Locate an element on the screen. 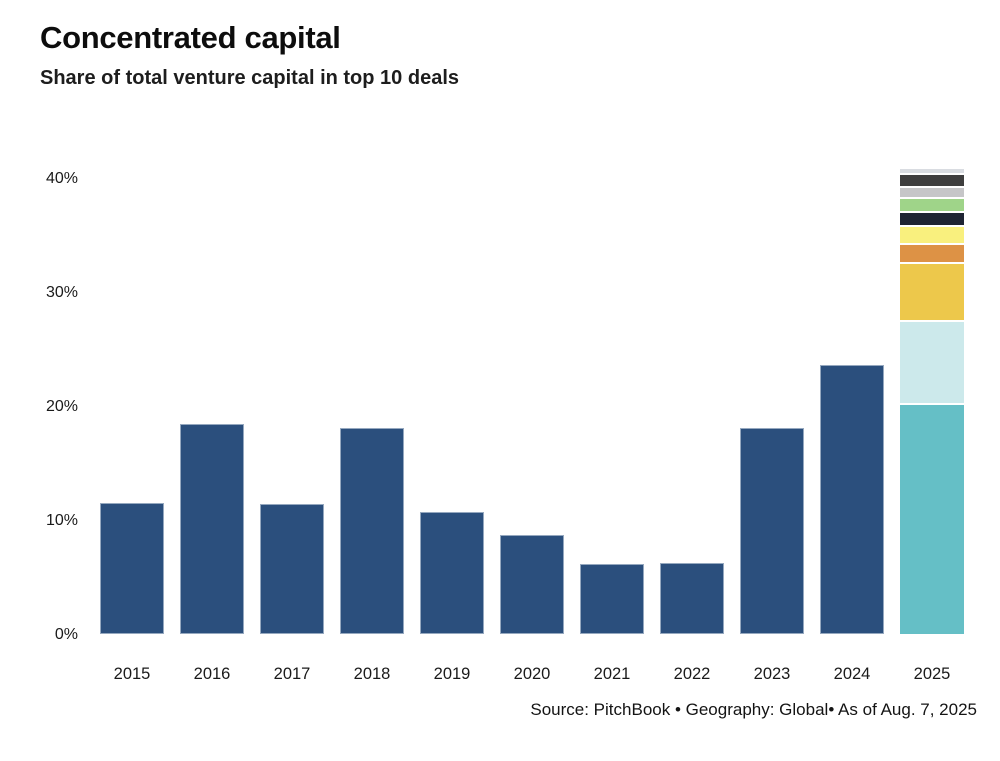 The image size is (1000, 761). bar-2023 is located at coordinates (772, 531).